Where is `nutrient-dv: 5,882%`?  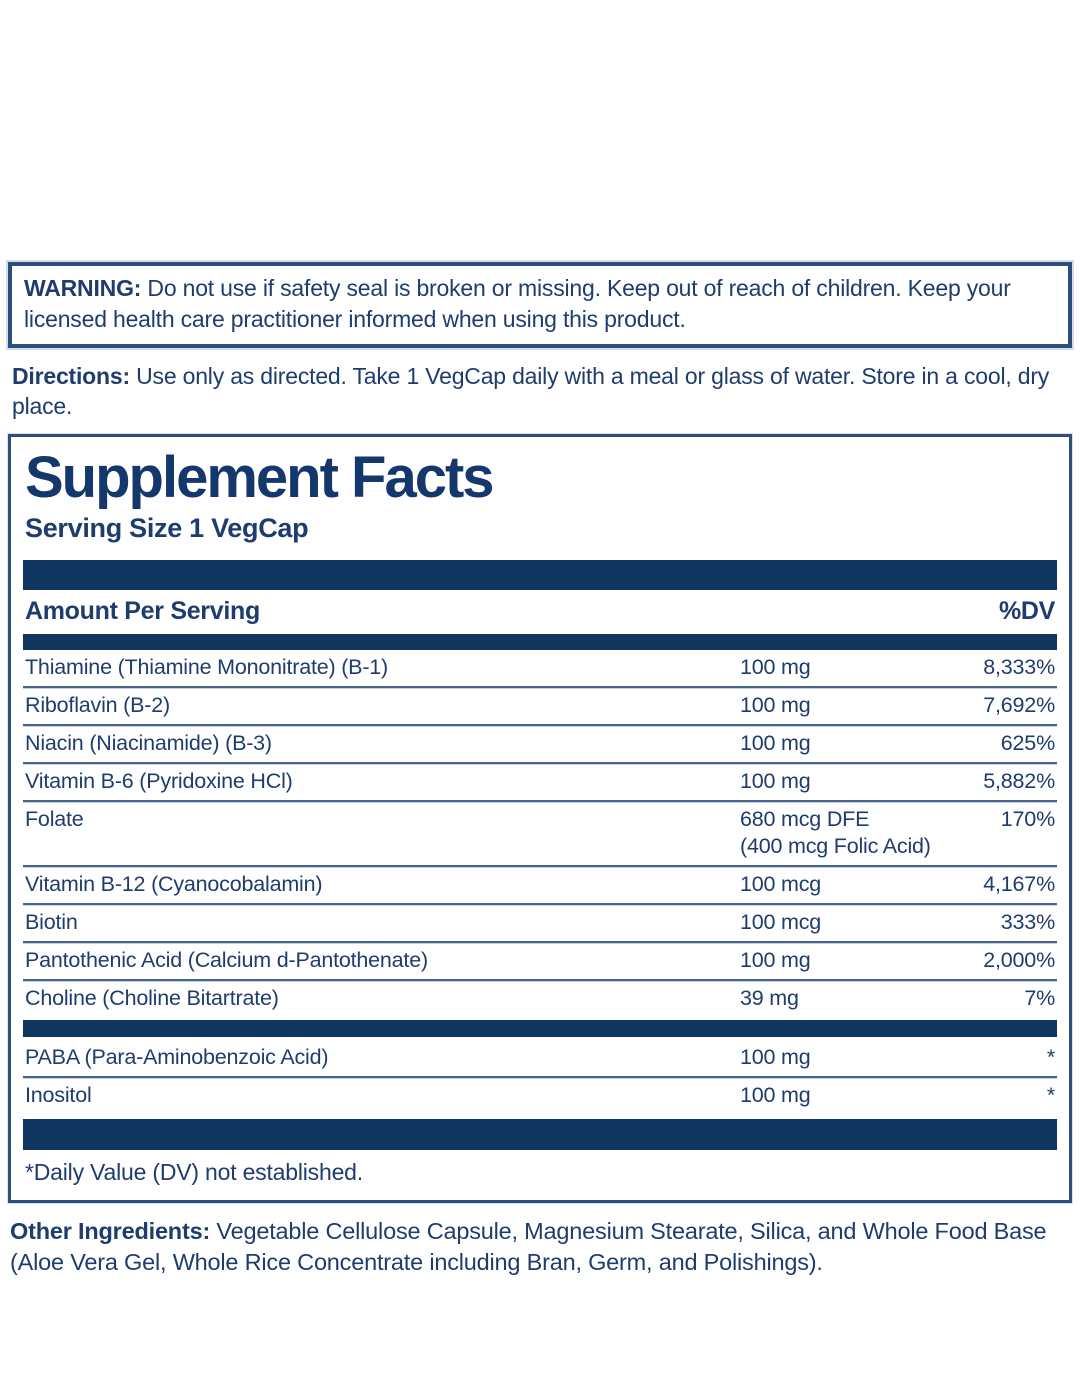 nutrient-dv: 5,882% is located at coordinates (1019, 781).